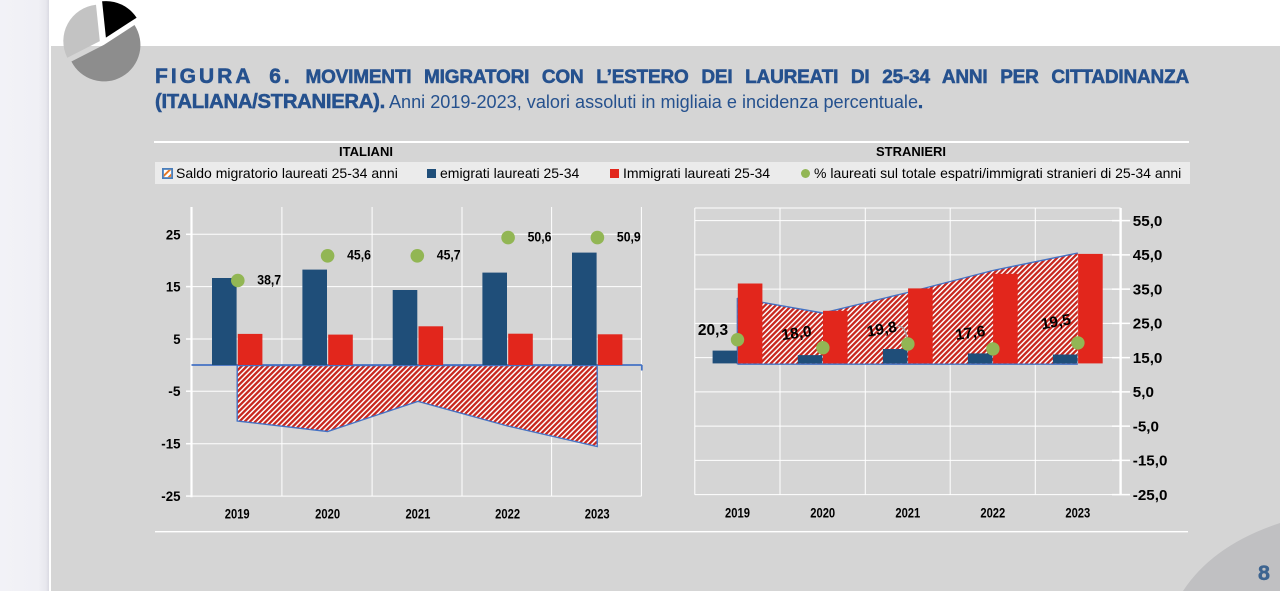 Image resolution: width=1280 pixels, height=591 pixels. I want to click on svg-text: 50,6, so click(540, 237).